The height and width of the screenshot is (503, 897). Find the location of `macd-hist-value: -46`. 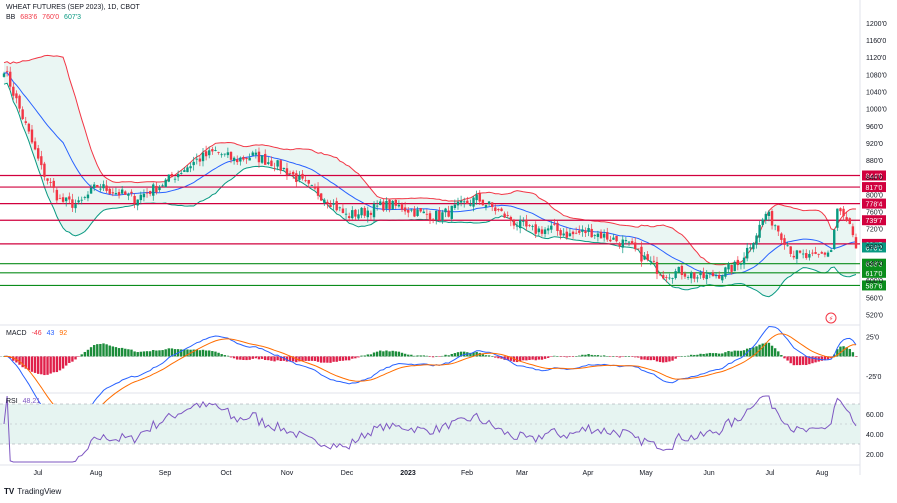

macd-hist-value: -46 is located at coordinates (36, 333).